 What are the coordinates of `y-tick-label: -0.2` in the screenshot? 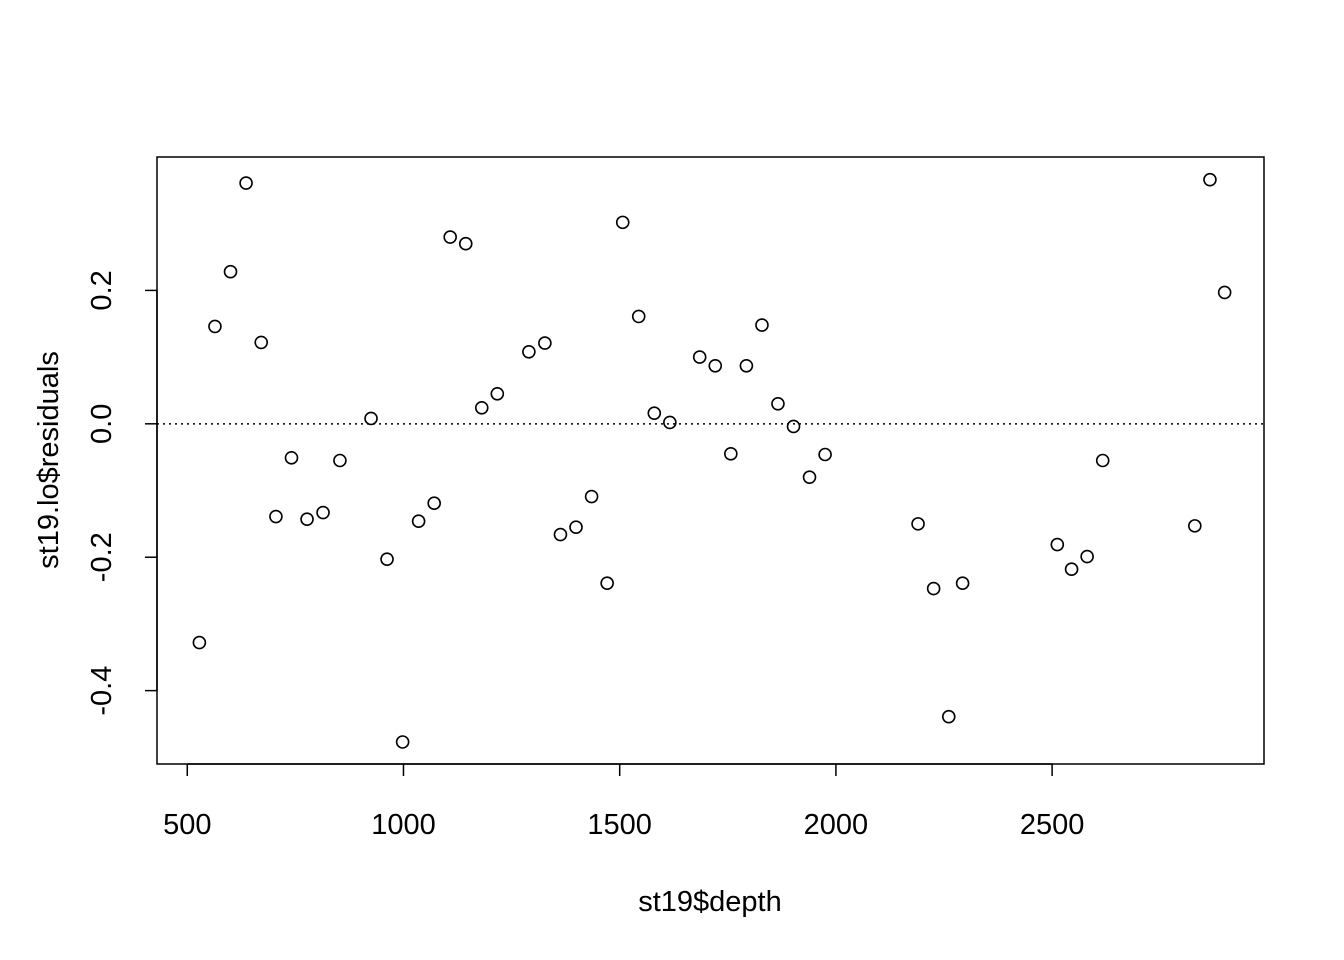 It's located at (102, 557).